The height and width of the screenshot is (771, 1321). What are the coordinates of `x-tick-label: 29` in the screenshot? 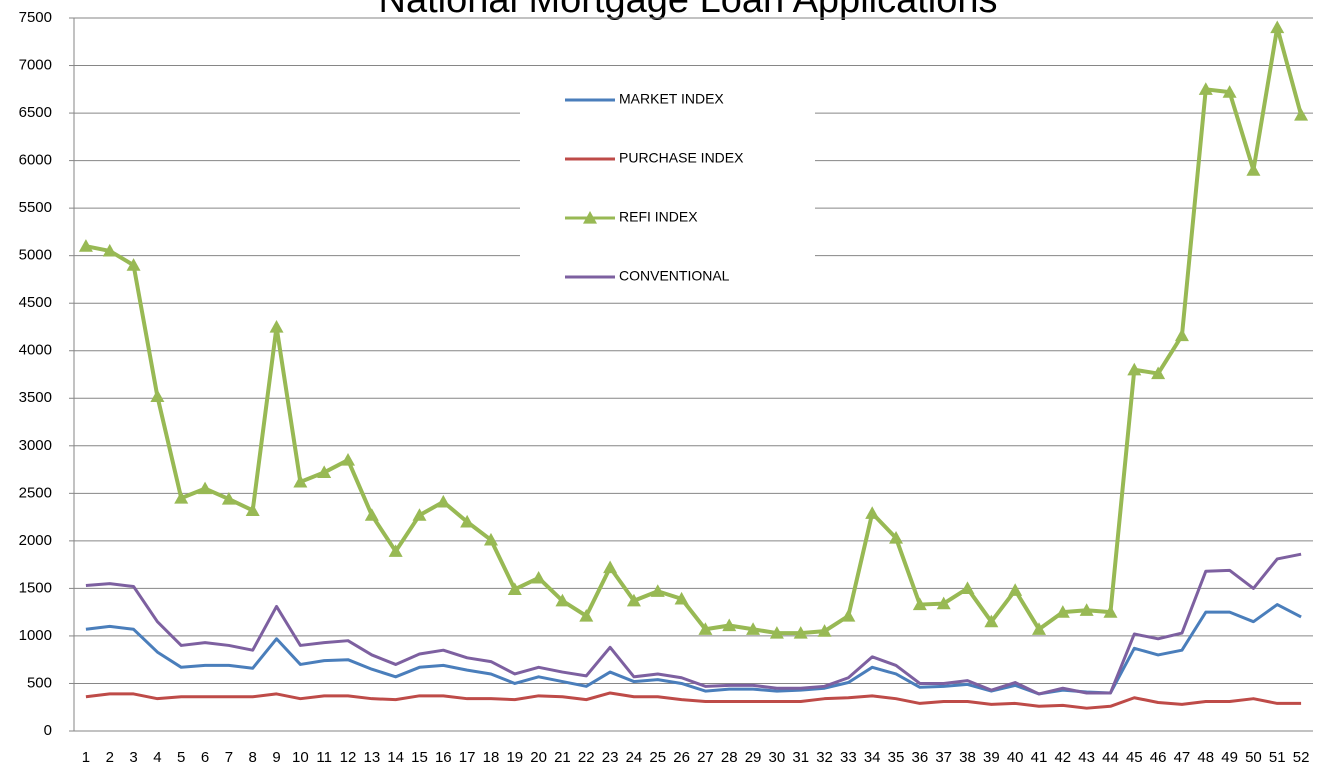 It's located at (753, 757).